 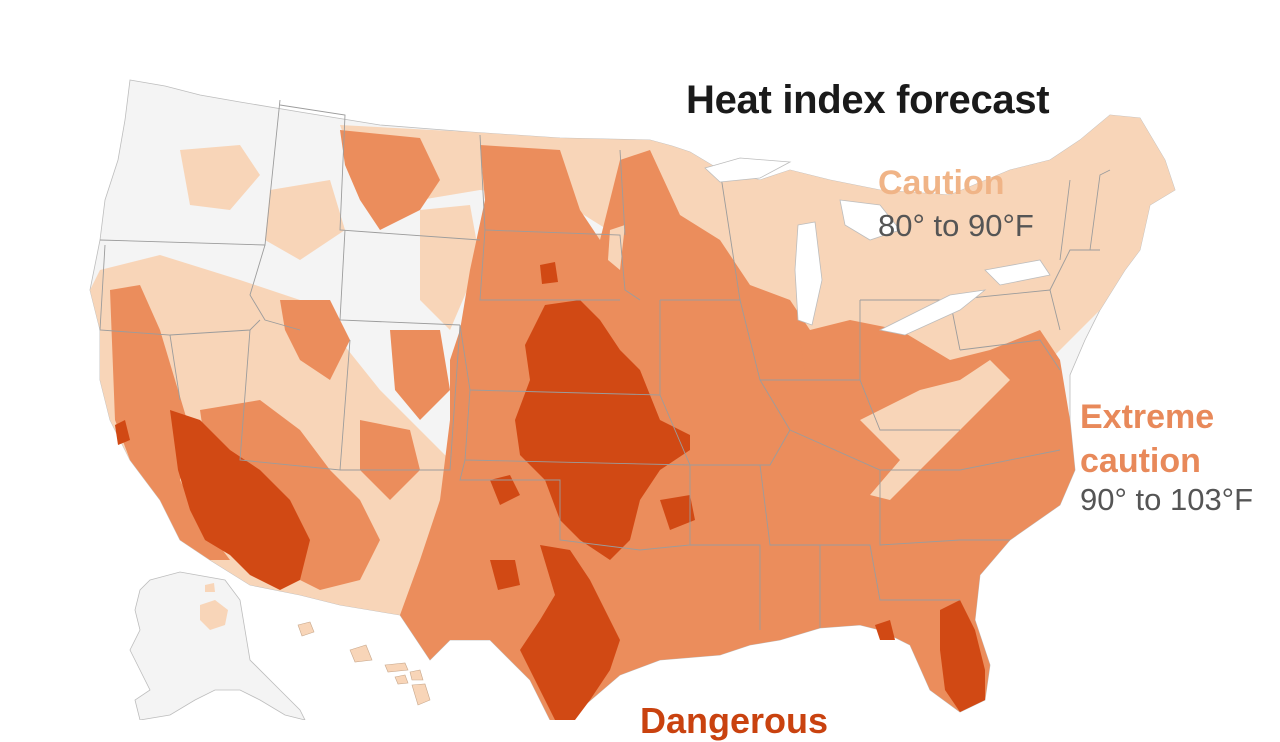 I want to click on legend-caution-label: Caution, so click(x=941, y=183).